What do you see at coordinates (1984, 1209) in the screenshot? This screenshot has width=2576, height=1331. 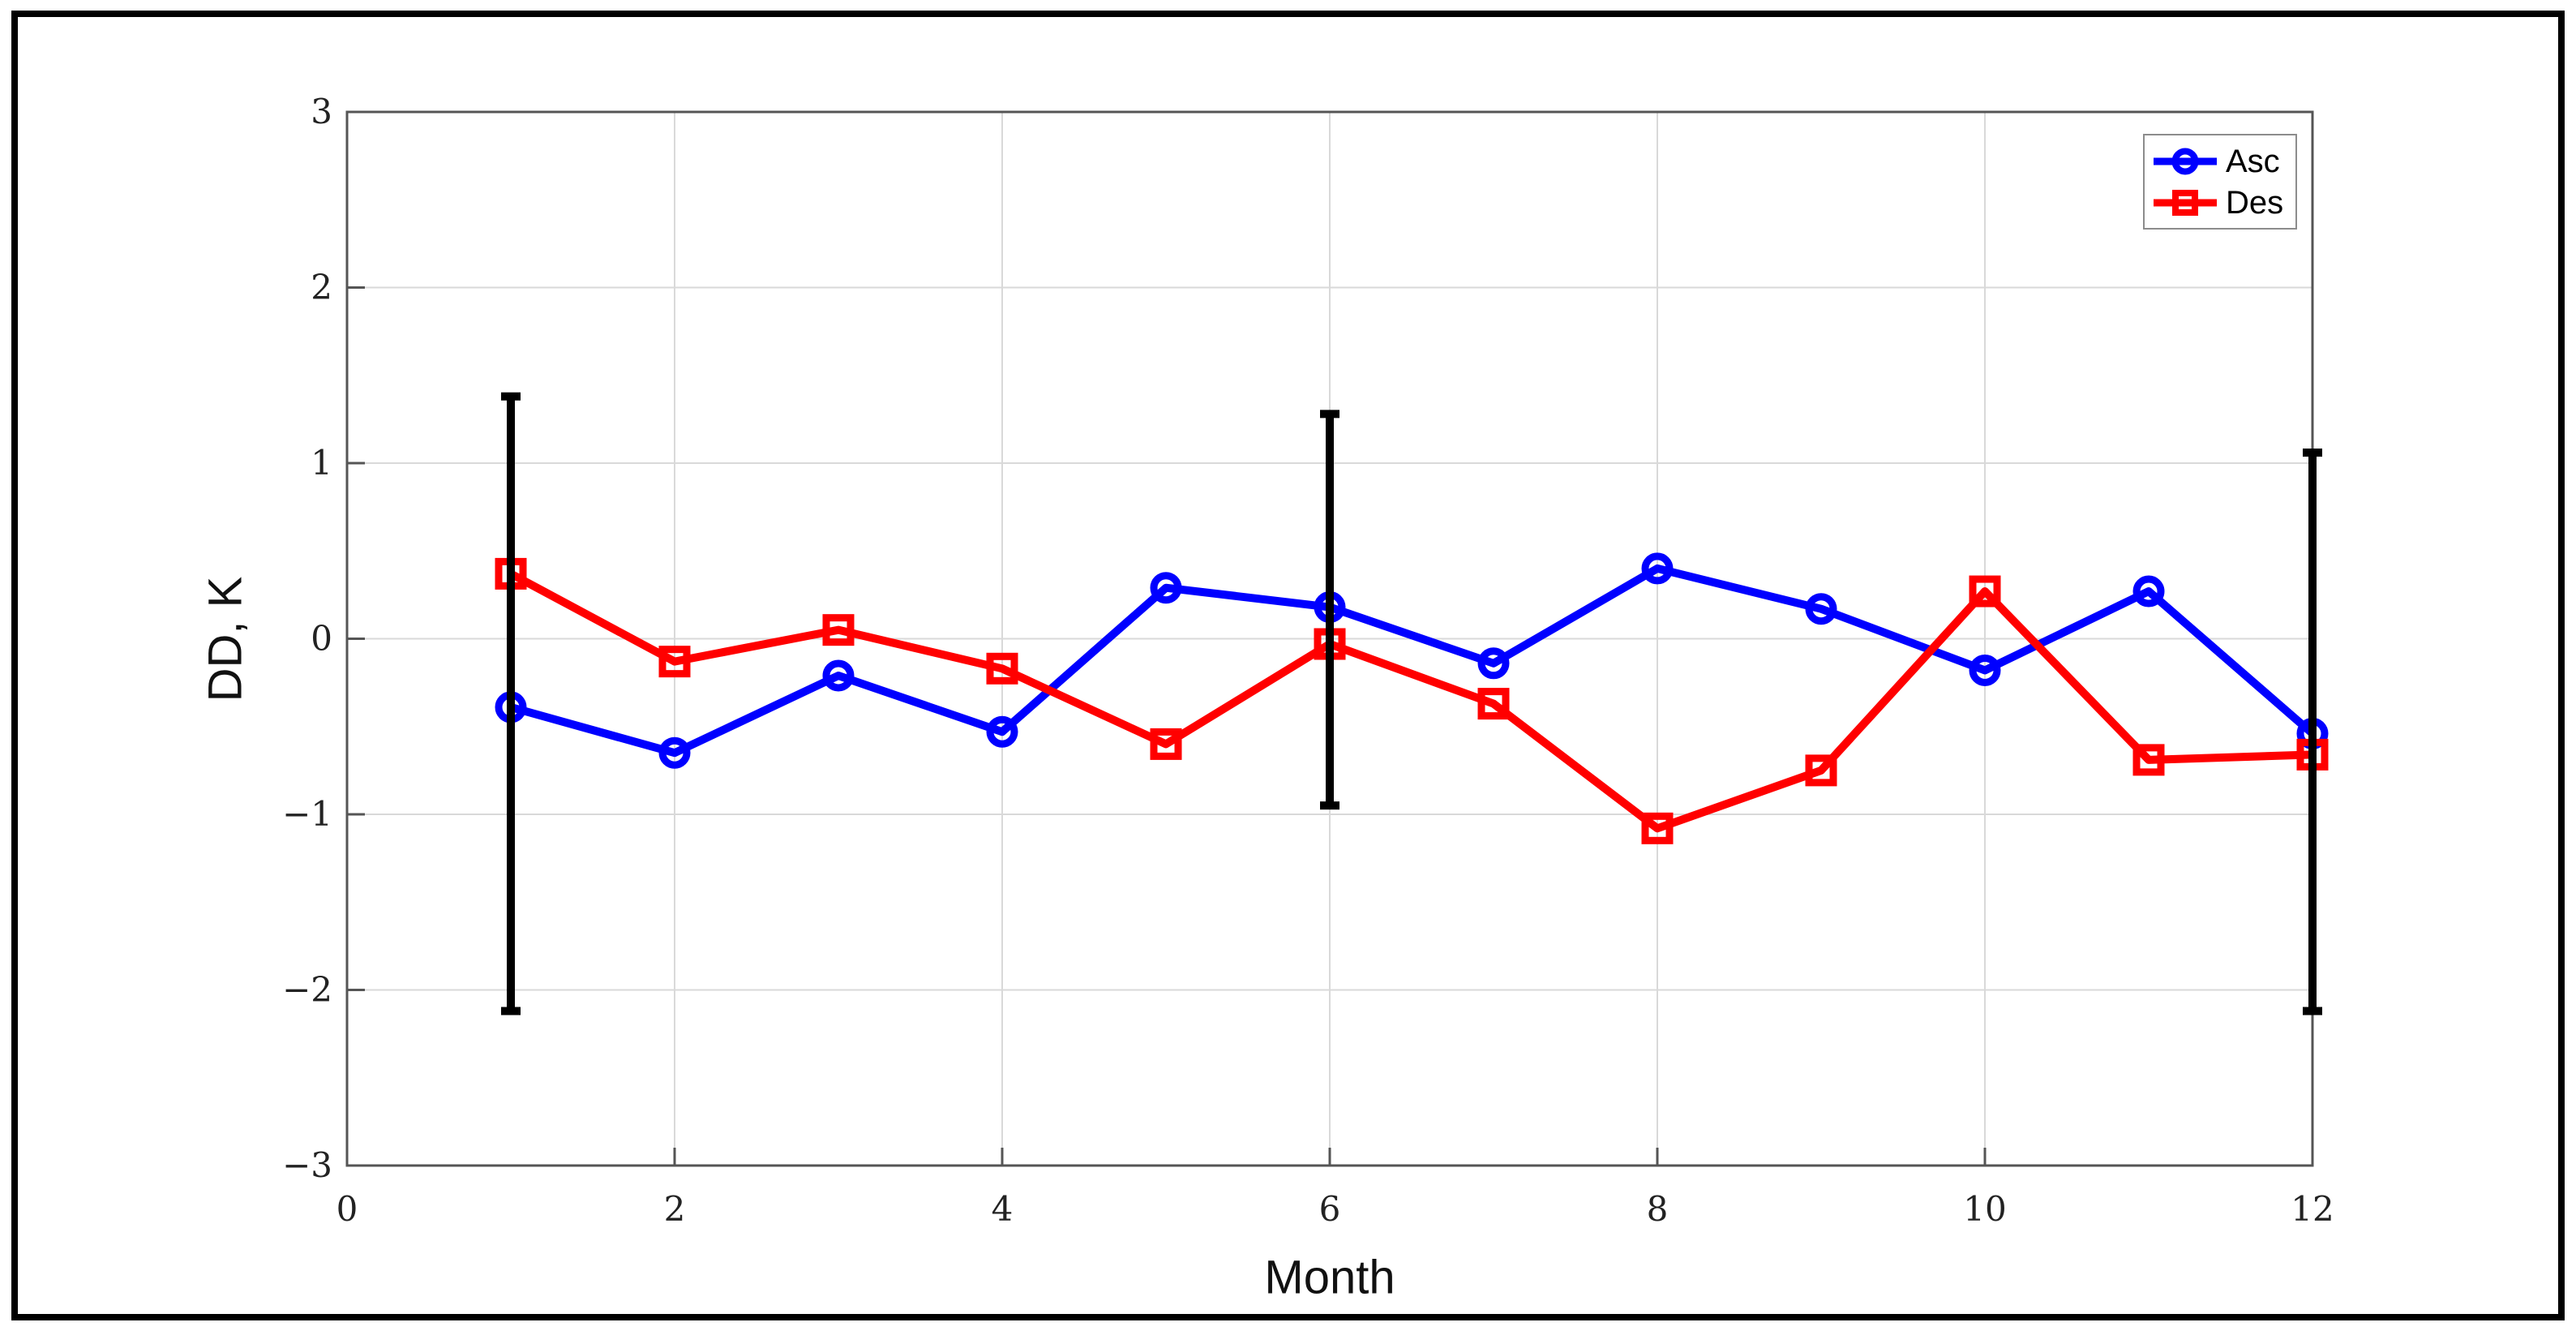 I see `x-tick-label: 10` at bounding box center [1984, 1209].